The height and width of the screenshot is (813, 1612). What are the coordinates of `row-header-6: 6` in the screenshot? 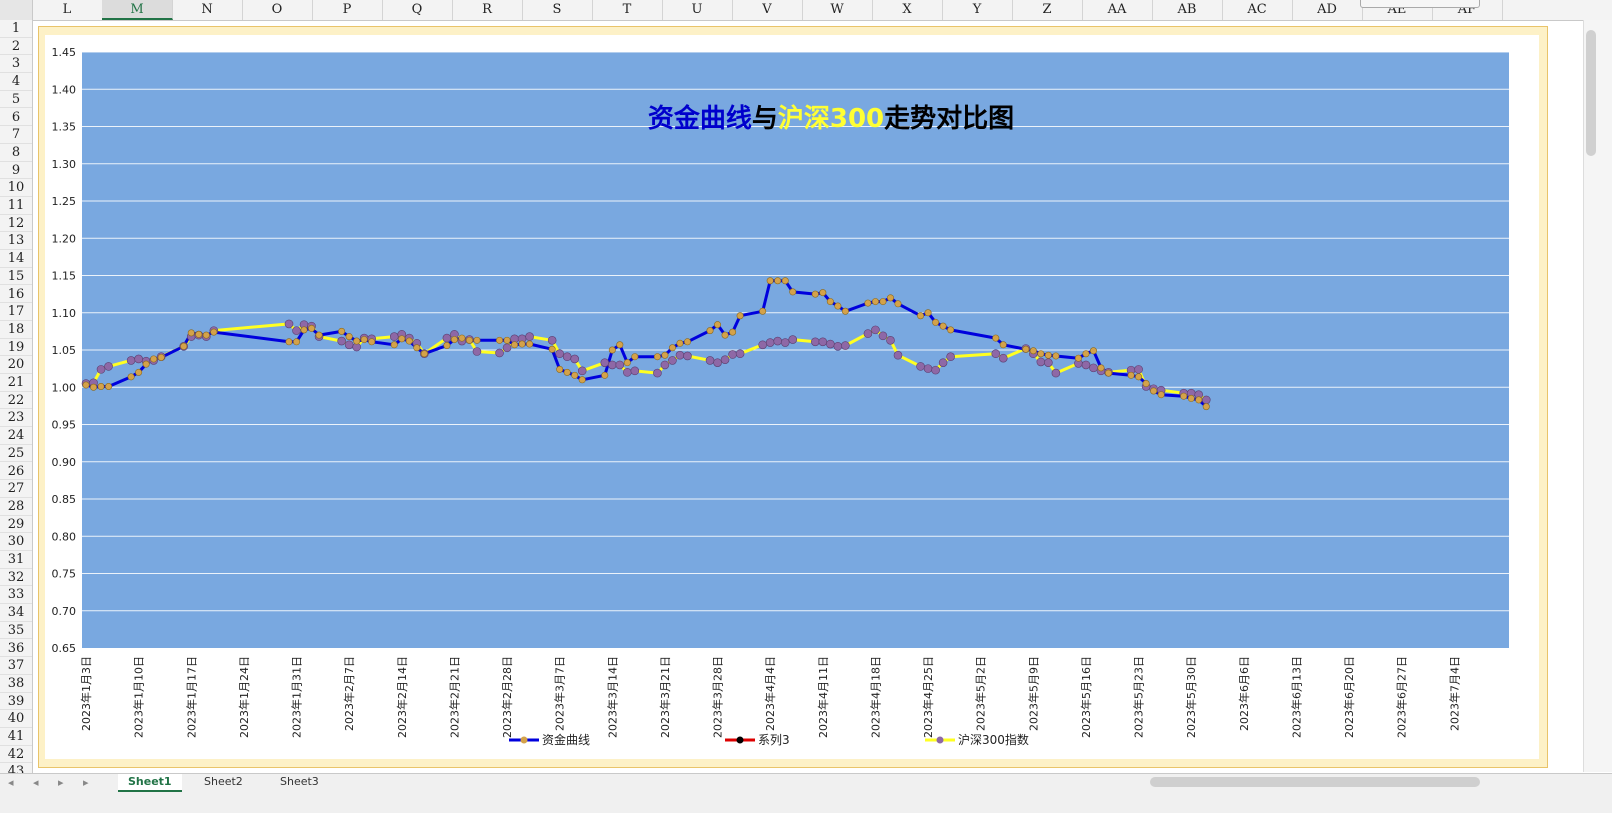 It's located at (16, 118).